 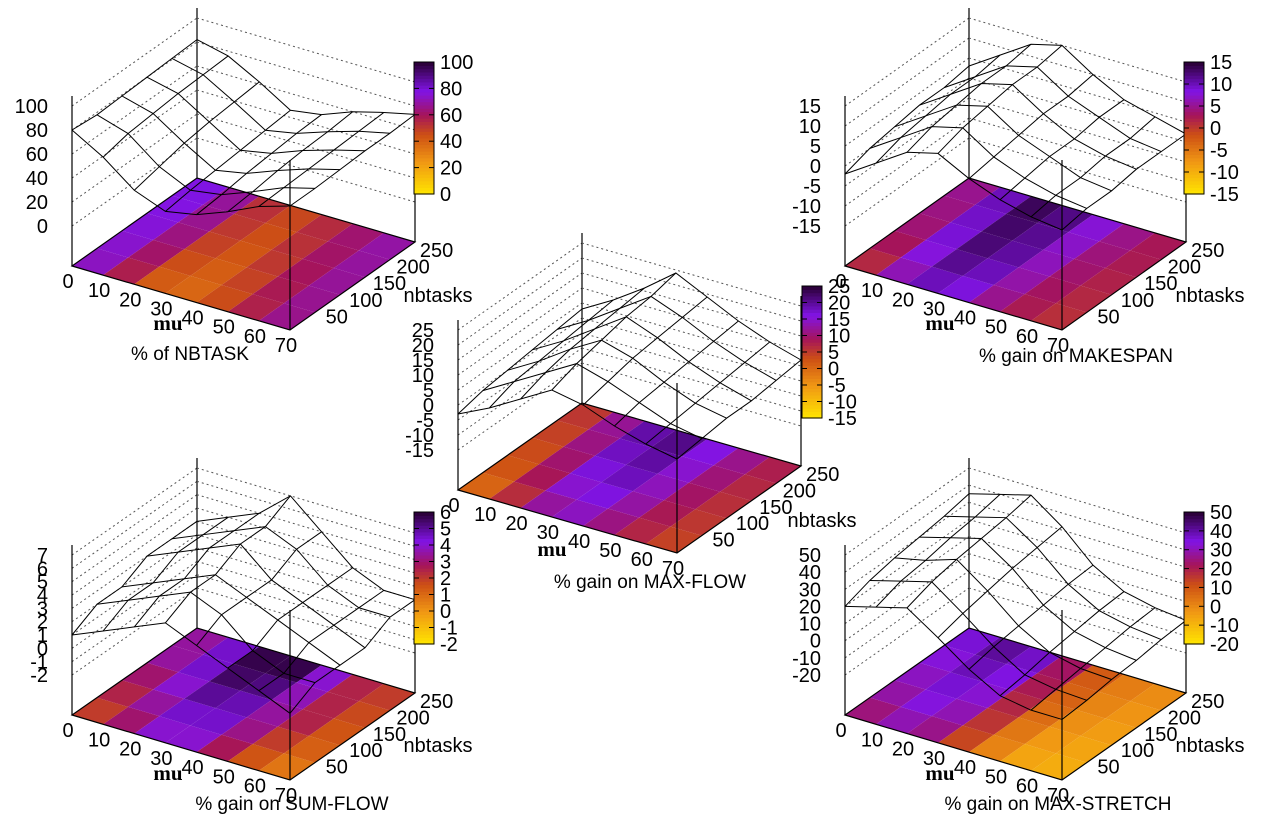 I want to click on x-tick-label: 30, so click(x=934, y=309).